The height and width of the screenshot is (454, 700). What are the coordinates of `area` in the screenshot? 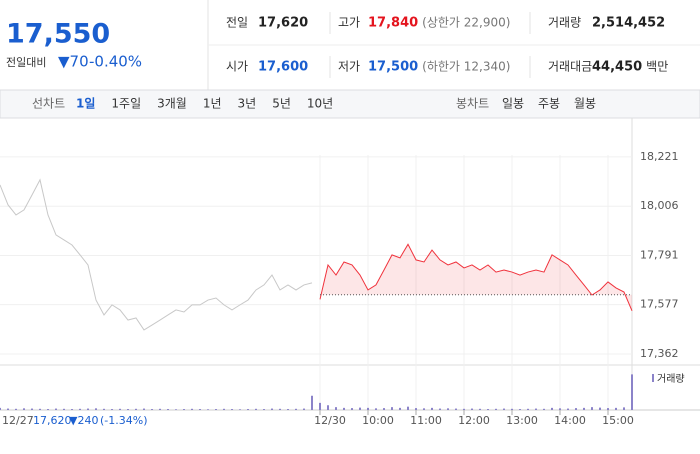 It's located at (476, 277).